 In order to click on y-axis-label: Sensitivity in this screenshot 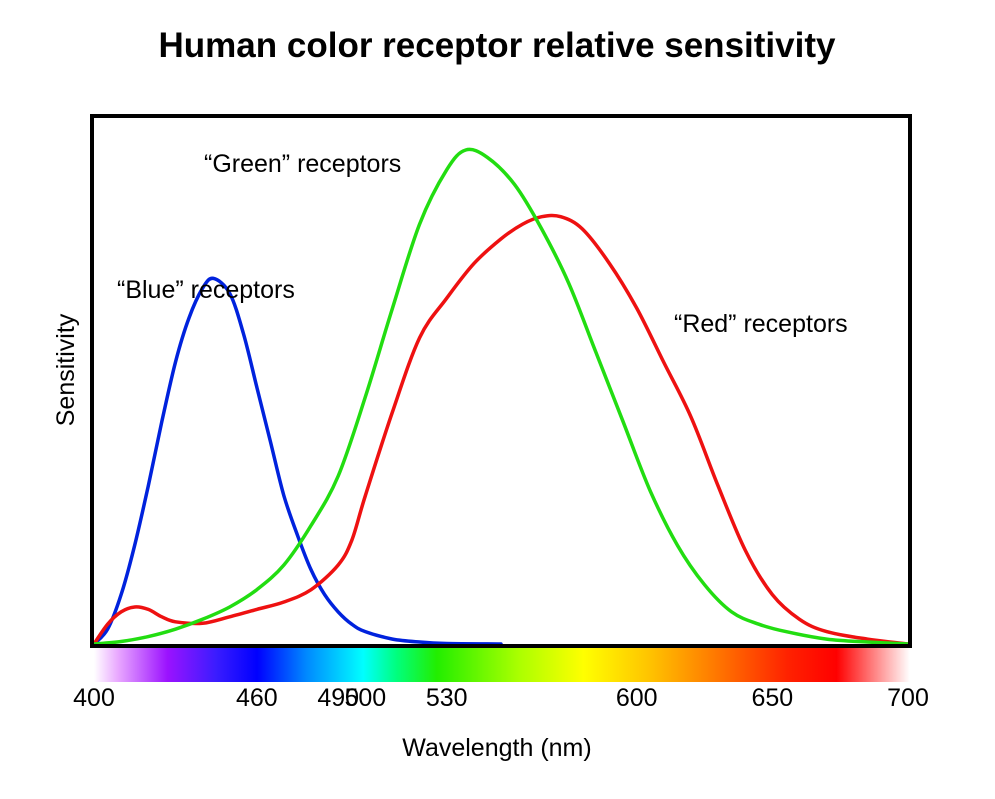, I will do `click(66, 369)`.